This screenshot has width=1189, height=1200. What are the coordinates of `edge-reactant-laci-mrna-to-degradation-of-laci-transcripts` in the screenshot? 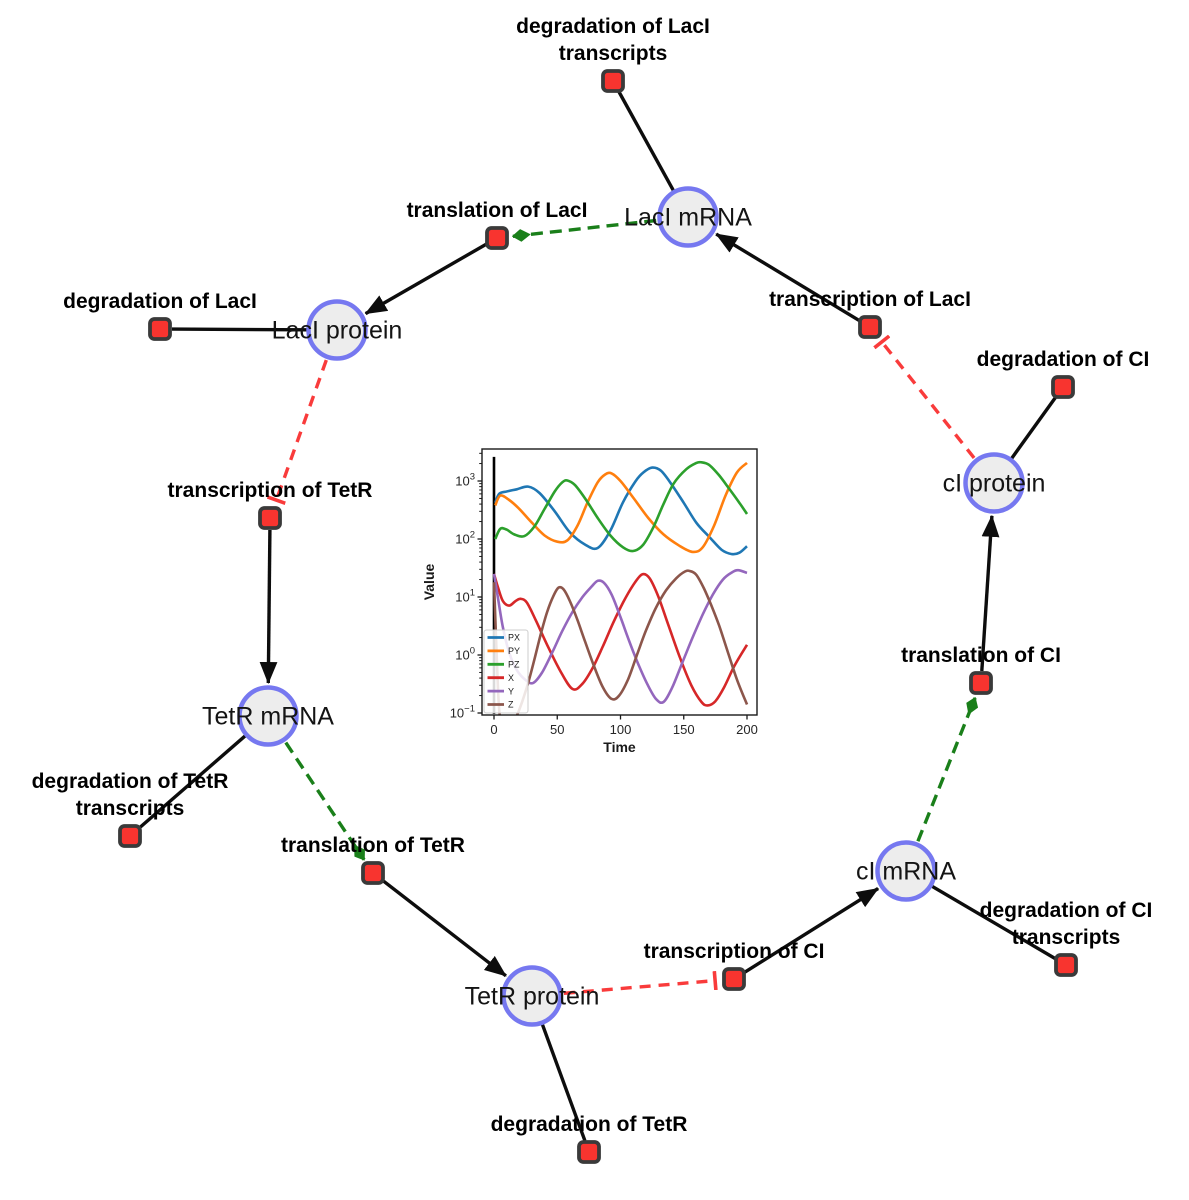 It's located at (646, 141).